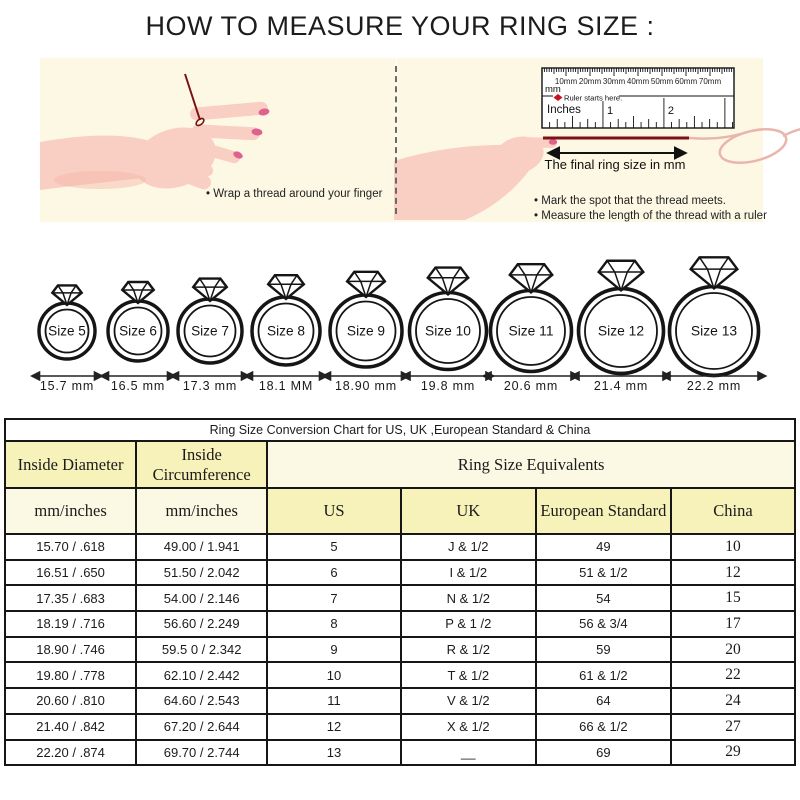 The height and width of the screenshot is (800, 800). I want to click on table-row: 20.60 / .810 64.60 / 2.543 11 V & 1/2 64 24, so click(400, 701).